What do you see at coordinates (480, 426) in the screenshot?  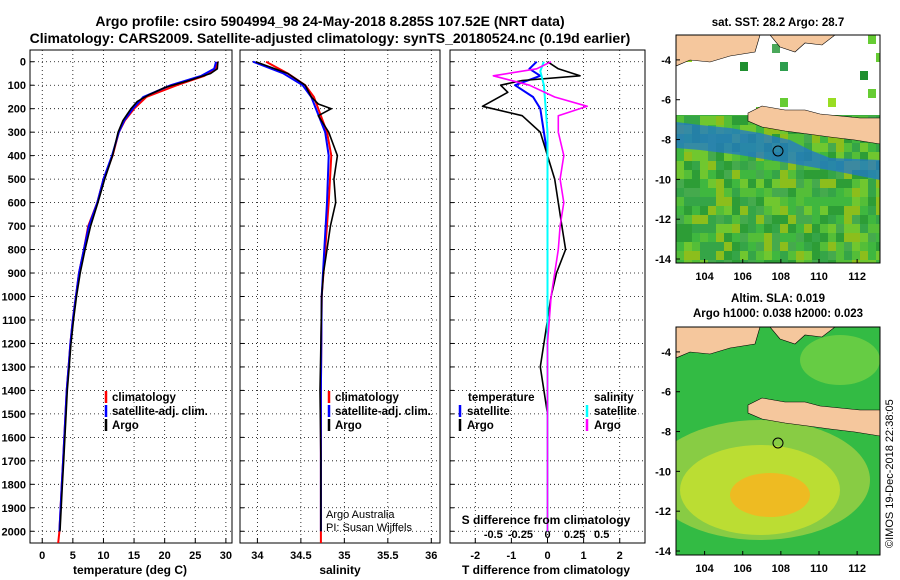 I see `legend-label-t-argo: Argo` at bounding box center [480, 426].